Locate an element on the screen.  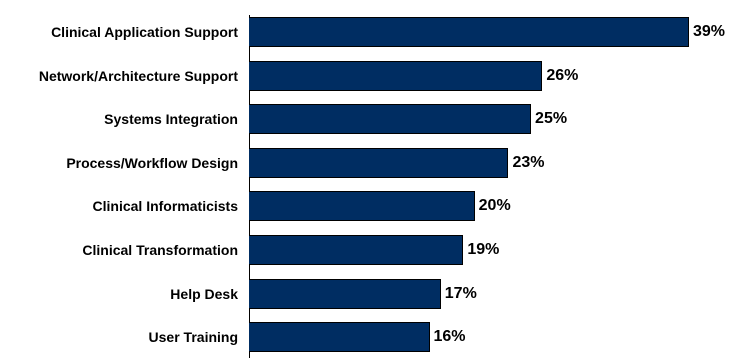
category-label: Help Desk is located at coordinates (204, 293).